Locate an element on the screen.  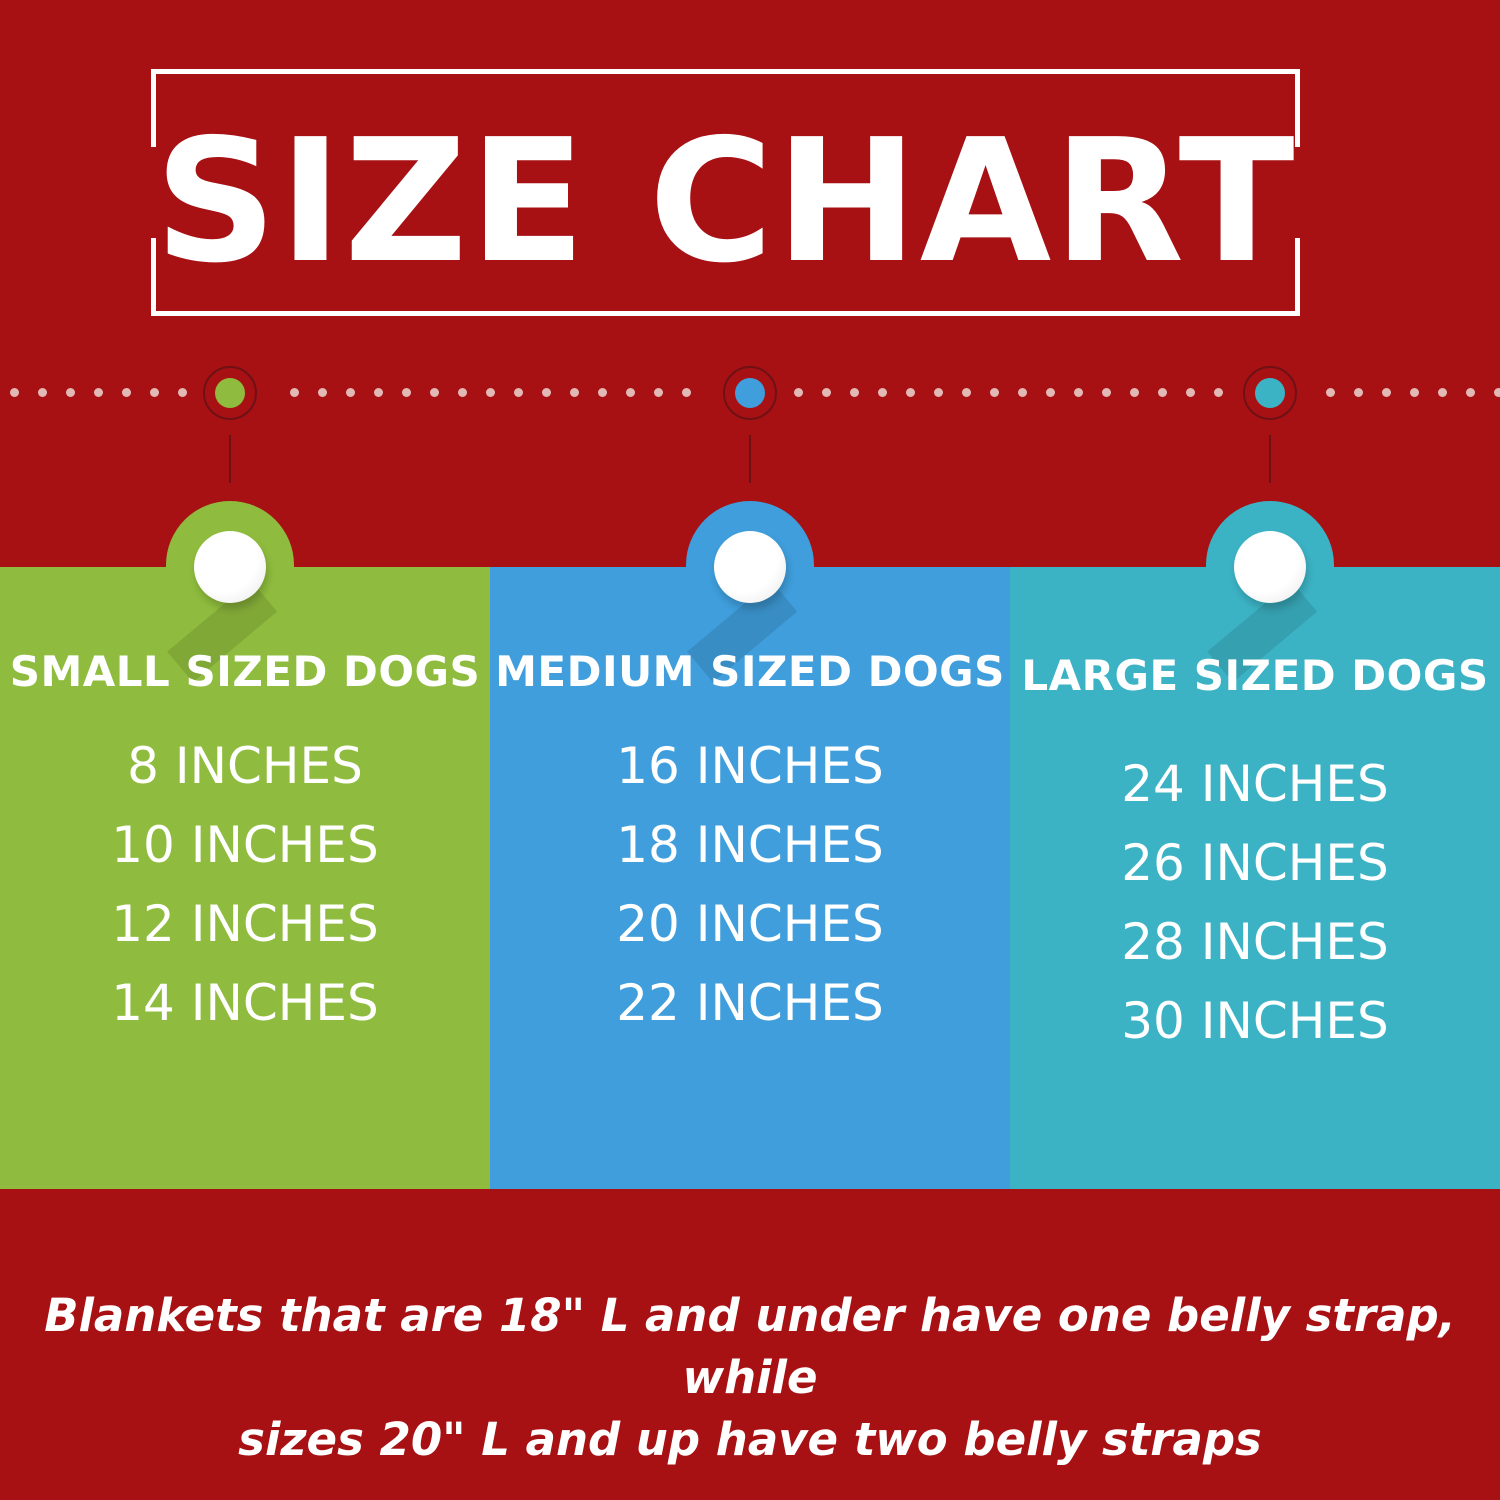
size-item: 12 INCHES is located at coordinates (245, 924).